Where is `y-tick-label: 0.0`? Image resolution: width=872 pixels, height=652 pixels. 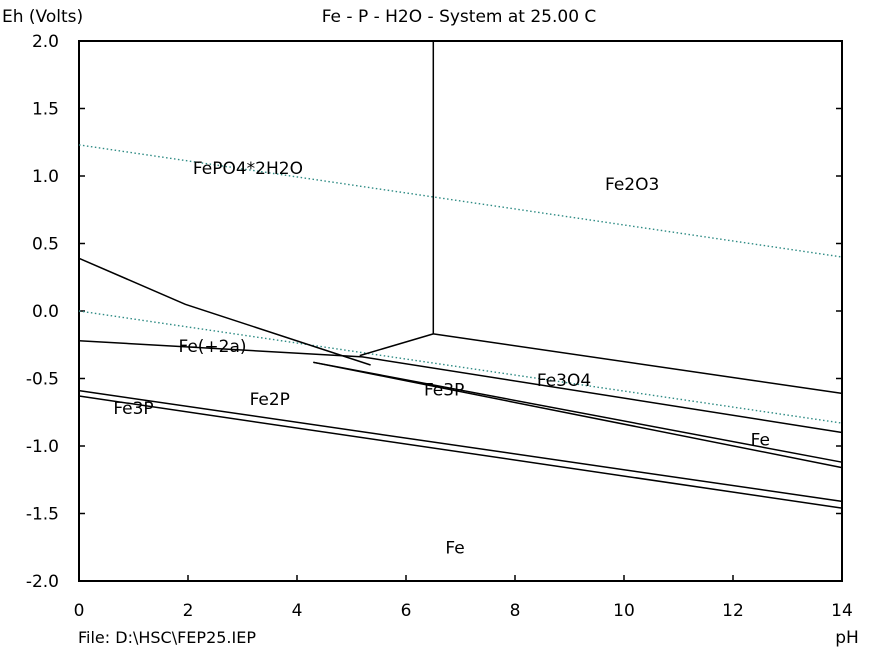 y-tick-label: 0.0 is located at coordinates (45, 312).